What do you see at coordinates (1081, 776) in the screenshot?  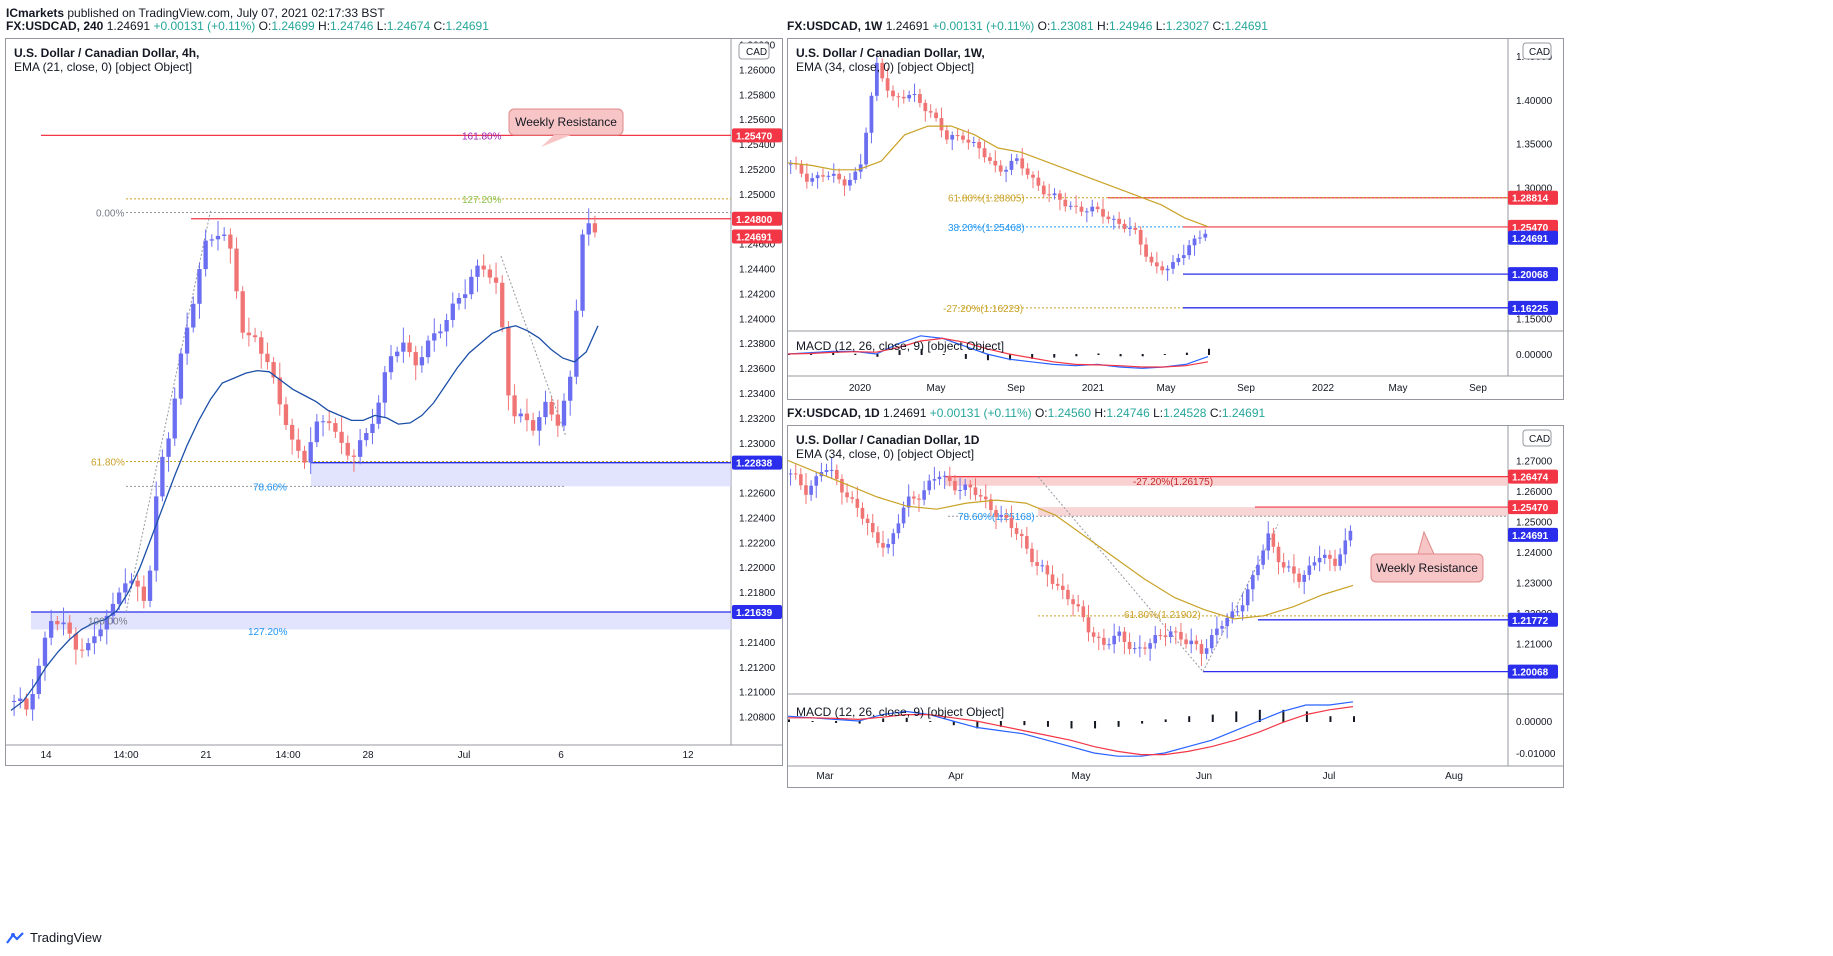 I see `x-tick-label: May` at bounding box center [1081, 776].